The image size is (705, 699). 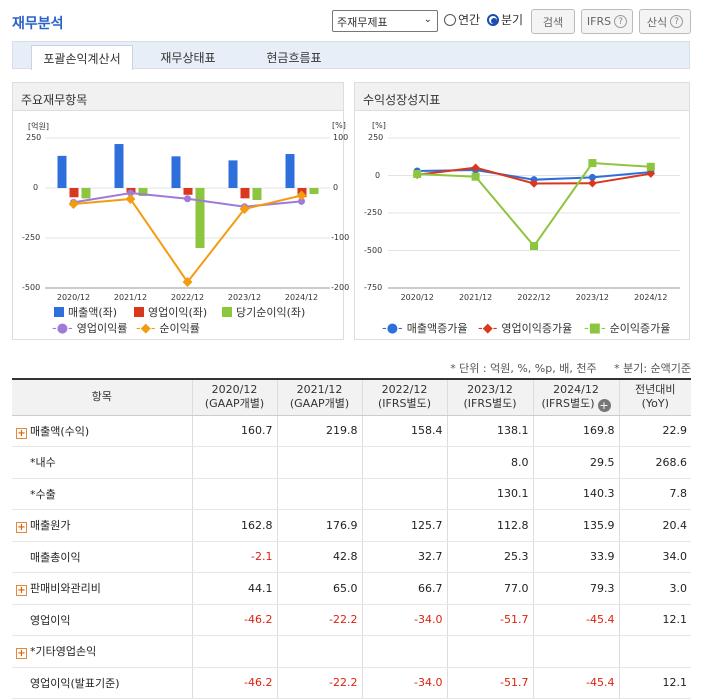 I want to click on row-label-cell: + 판매비와관리비, so click(x=102, y=588).